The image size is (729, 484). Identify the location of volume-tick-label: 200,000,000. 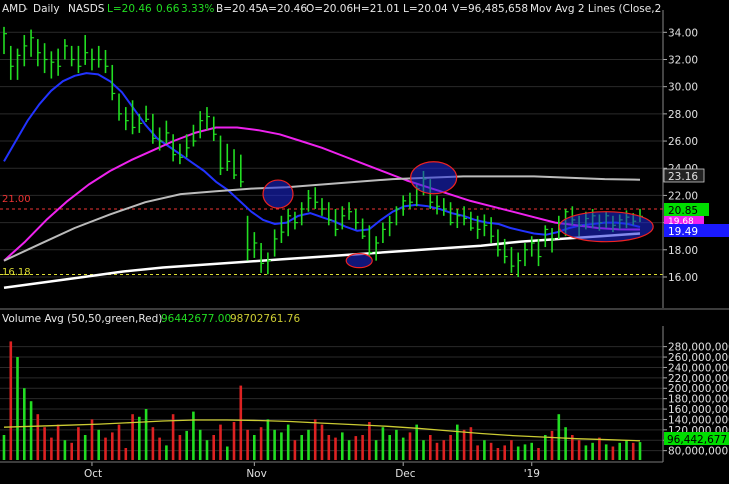
(698, 389).